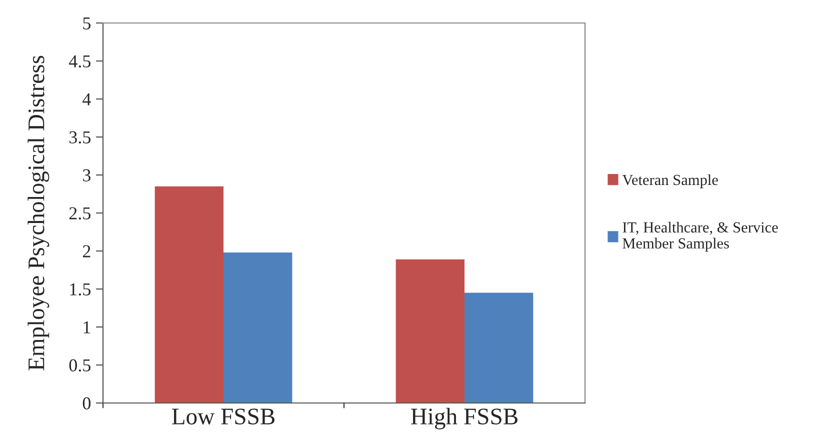 This screenshot has width=824, height=446. I want to click on y-tick-label: 4.5, so click(79, 61).